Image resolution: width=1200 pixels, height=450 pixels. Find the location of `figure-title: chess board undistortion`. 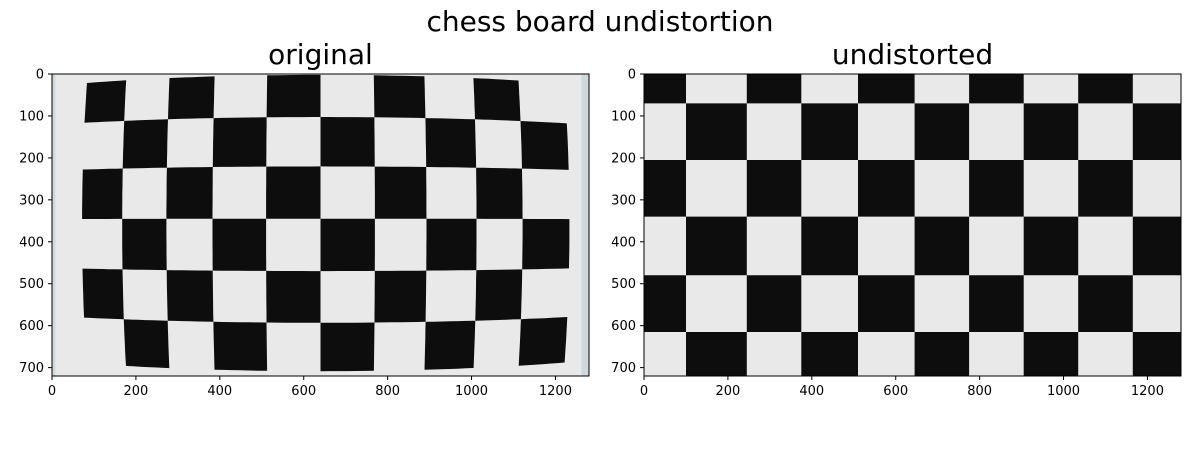

figure-title: chess board undistortion is located at coordinates (599, 21).